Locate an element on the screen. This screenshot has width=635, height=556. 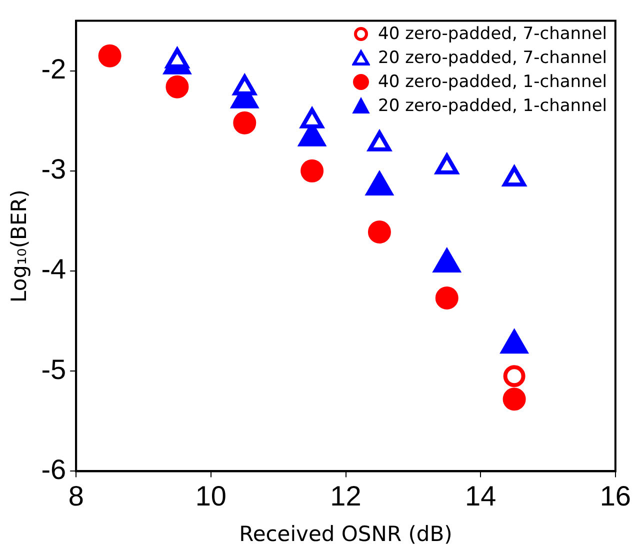
legend-label: 20 zero-padded, 1-channel is located at coordinates (492, 106).